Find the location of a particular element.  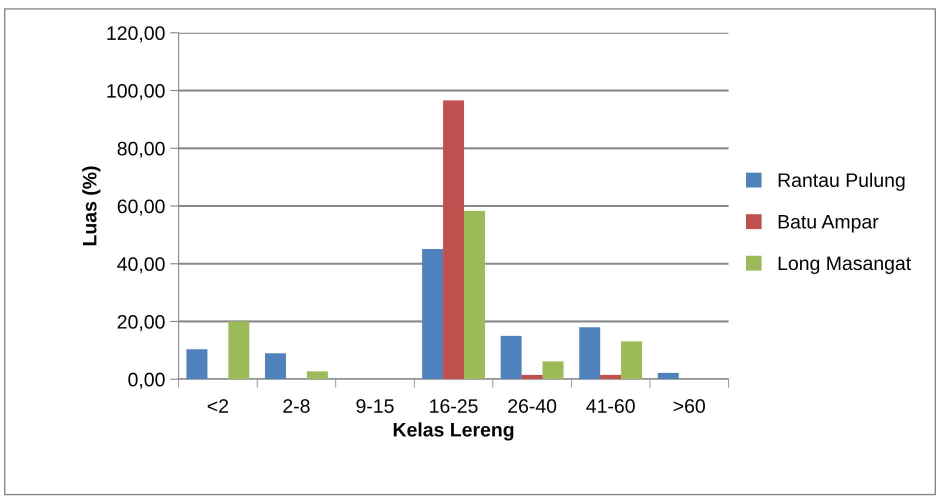

legend-label: Long Masangat is located at coordinates (845, 265).